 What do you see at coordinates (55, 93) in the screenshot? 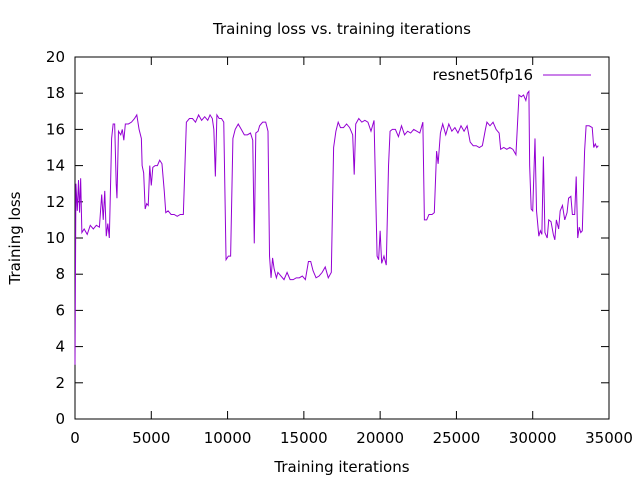
I see `y-tick-label: 18` at bounding box center [55, 93].